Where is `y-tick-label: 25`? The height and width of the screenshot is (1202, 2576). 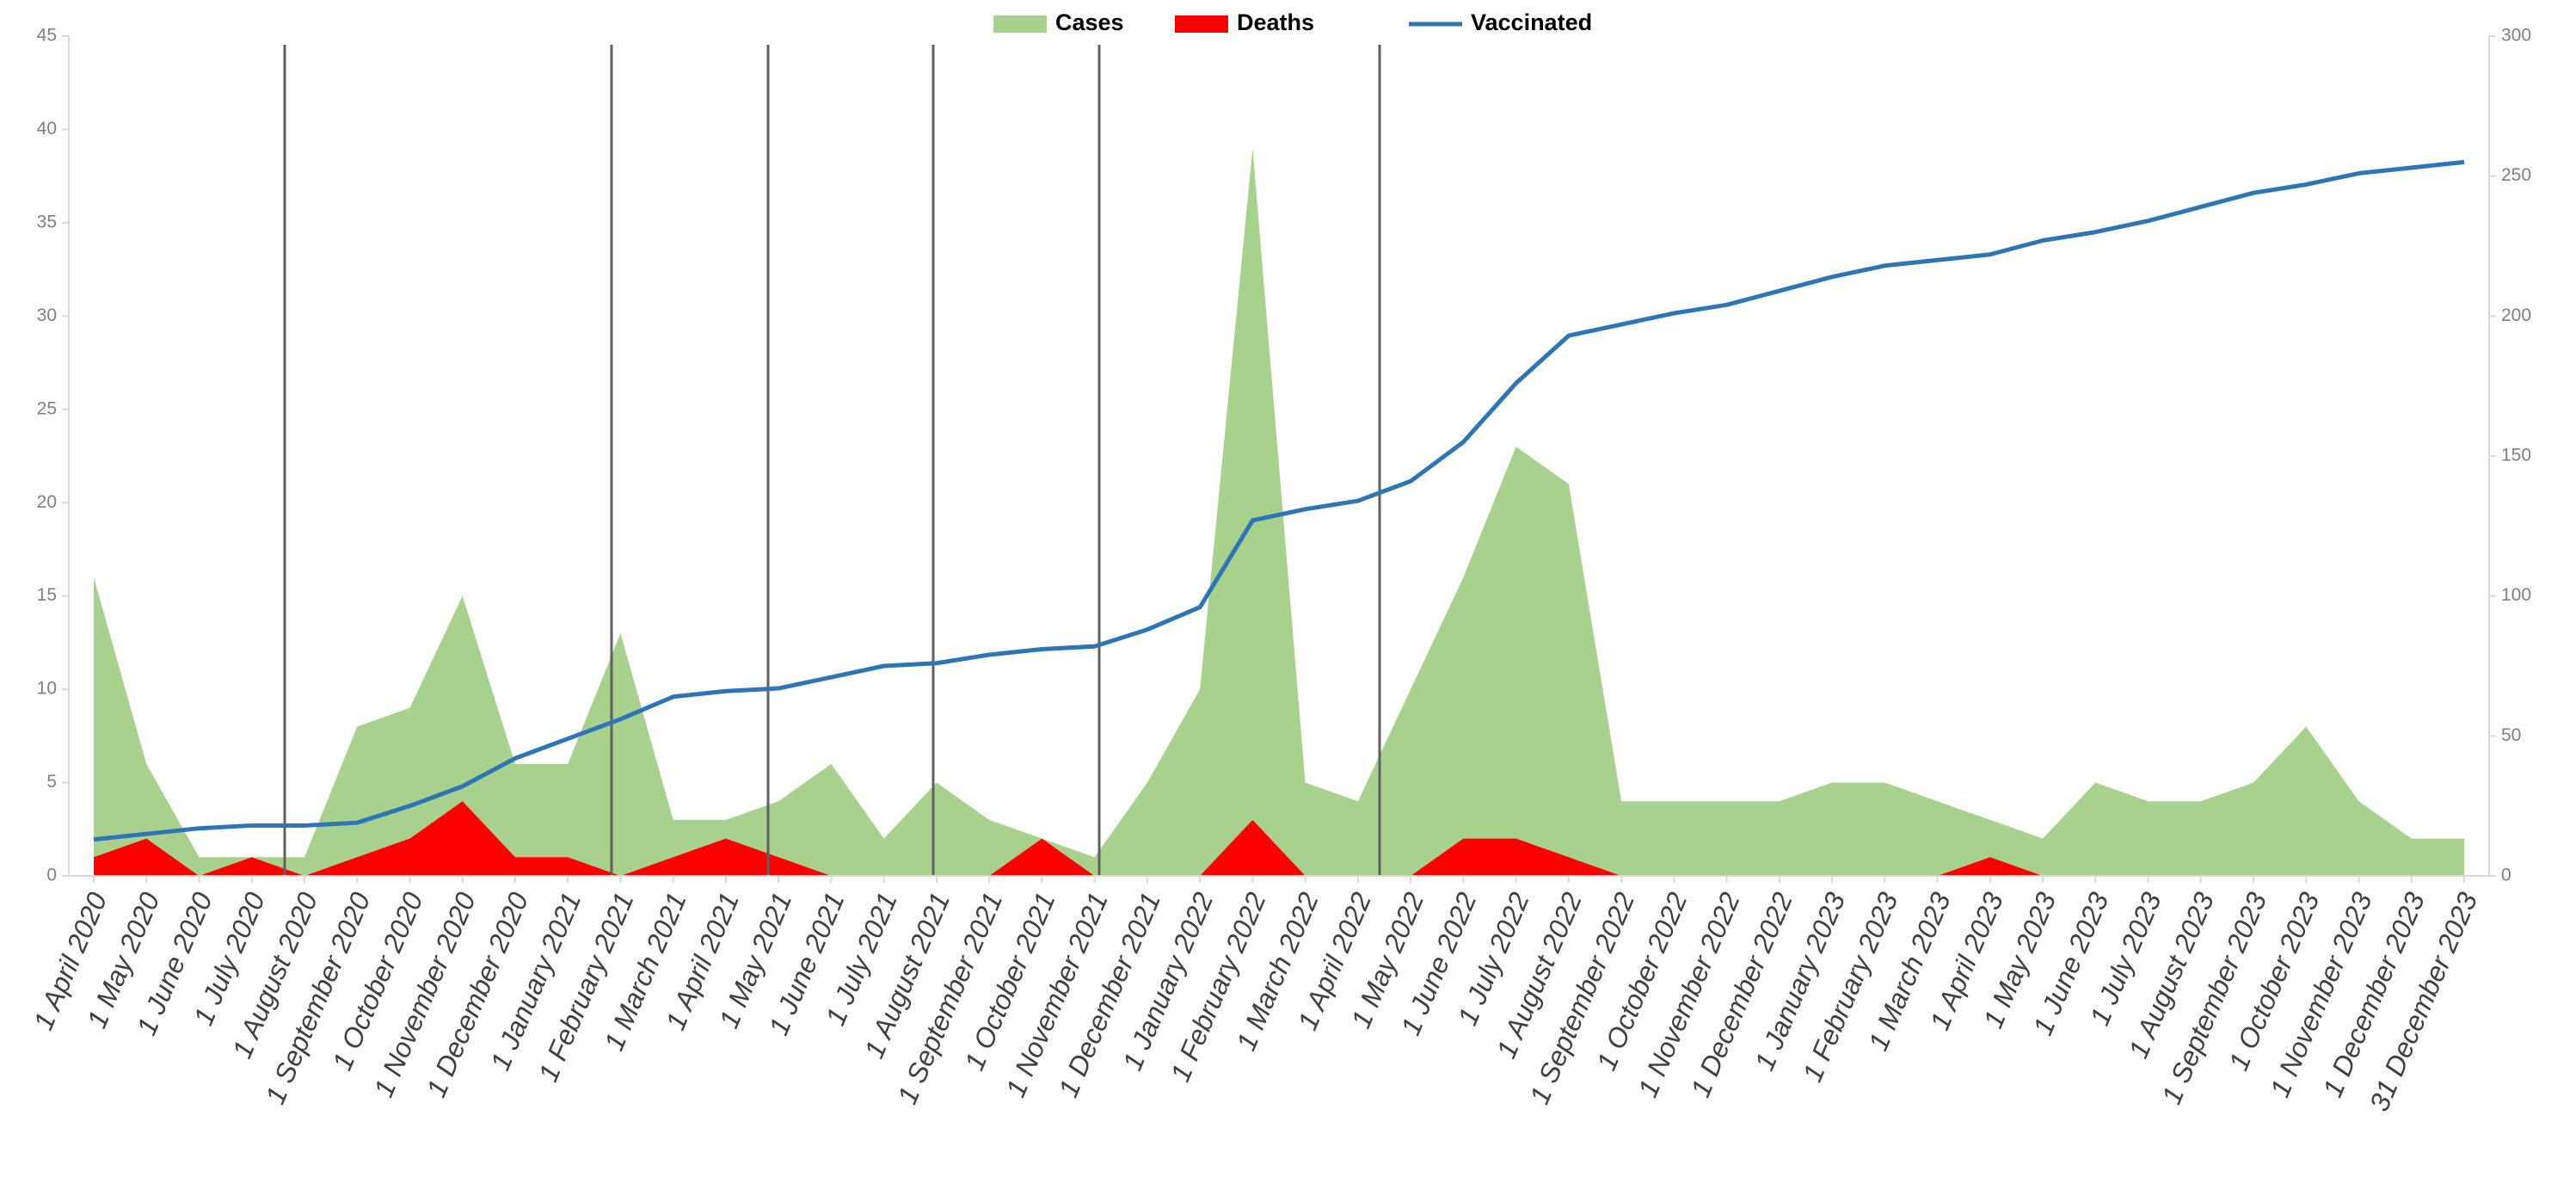 y-tick-label: 25 is located at coordinates (47, 408).